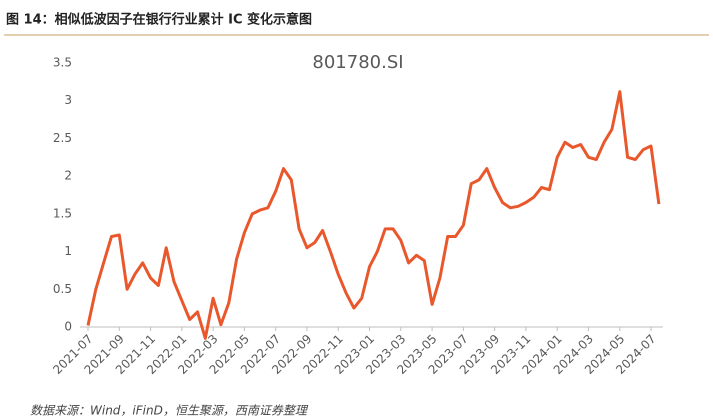 This screenshot has height=417, width=713. I want to click on y-tick-label: 1.5, so click(62, 213).